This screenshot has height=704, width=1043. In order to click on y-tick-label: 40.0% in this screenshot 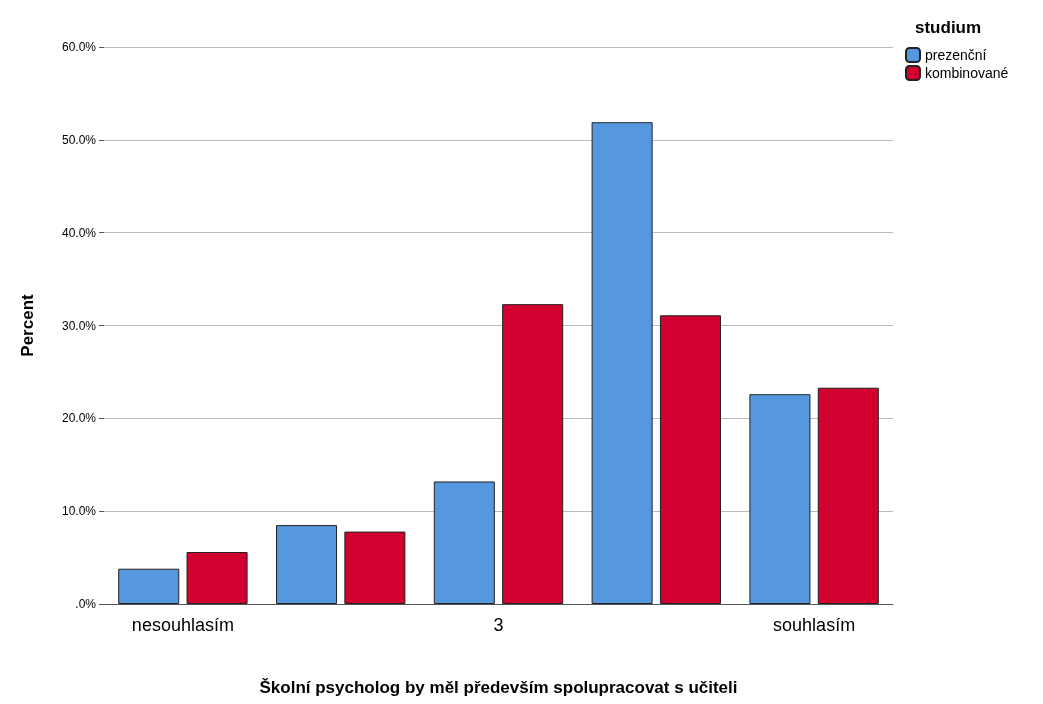, I will do `click(79, 232)`.